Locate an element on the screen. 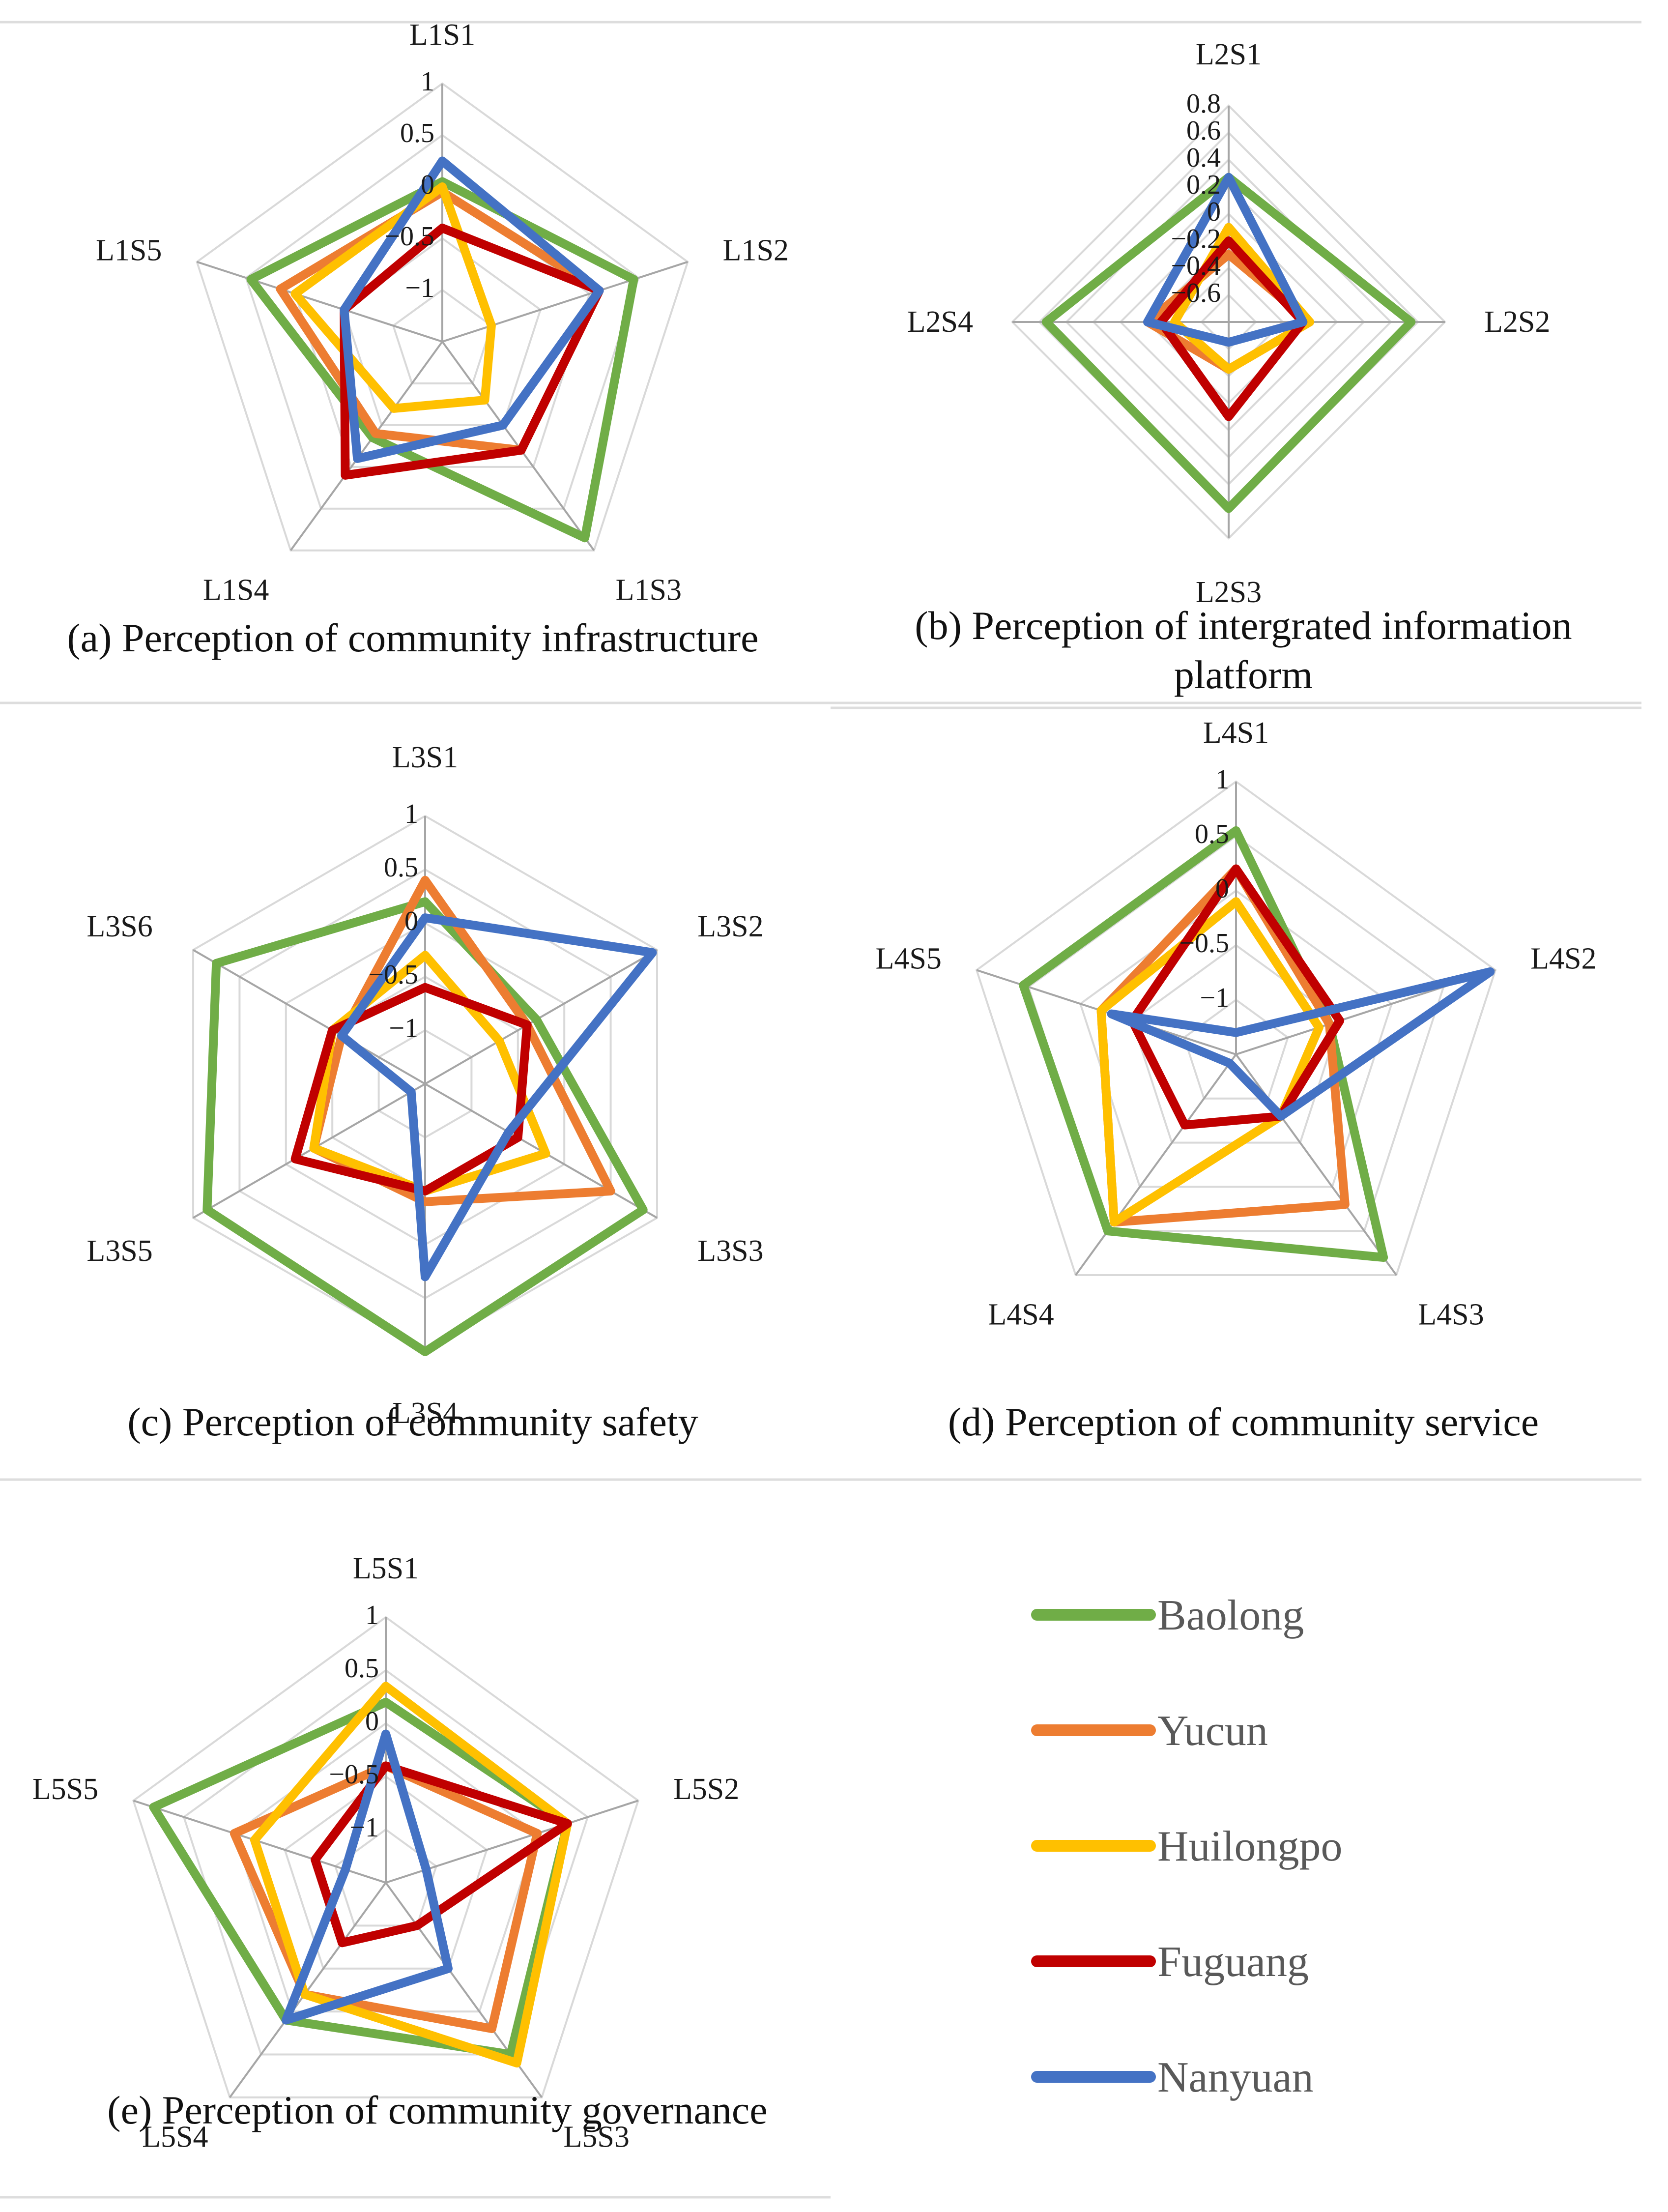 This screenshot has width=1668, height=2212. axis-label-l1s1: L1S1 is located at coordinates (442, 35).